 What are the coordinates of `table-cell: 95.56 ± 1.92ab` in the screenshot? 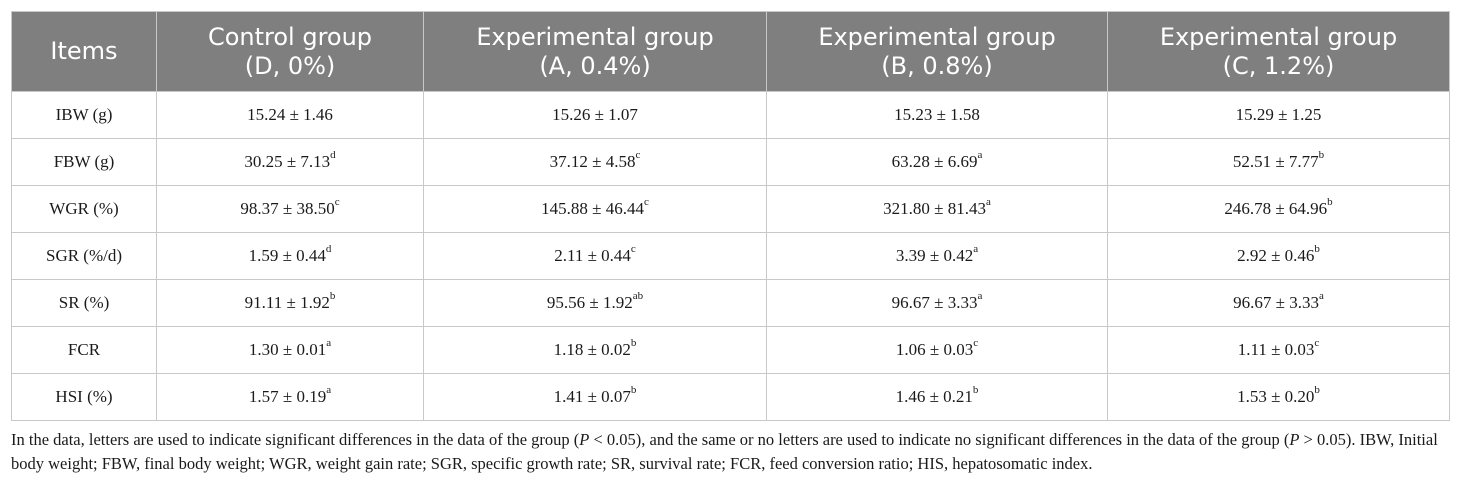 It's located at (595, 303).